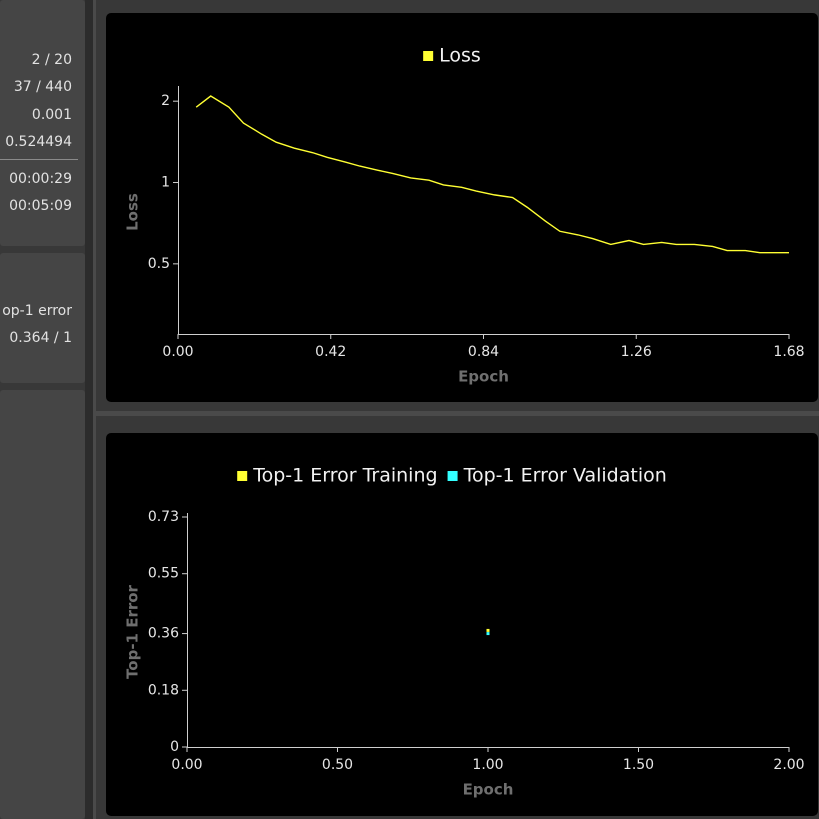  I want to click on x-tick-label: 0.42, so click(330, 352).